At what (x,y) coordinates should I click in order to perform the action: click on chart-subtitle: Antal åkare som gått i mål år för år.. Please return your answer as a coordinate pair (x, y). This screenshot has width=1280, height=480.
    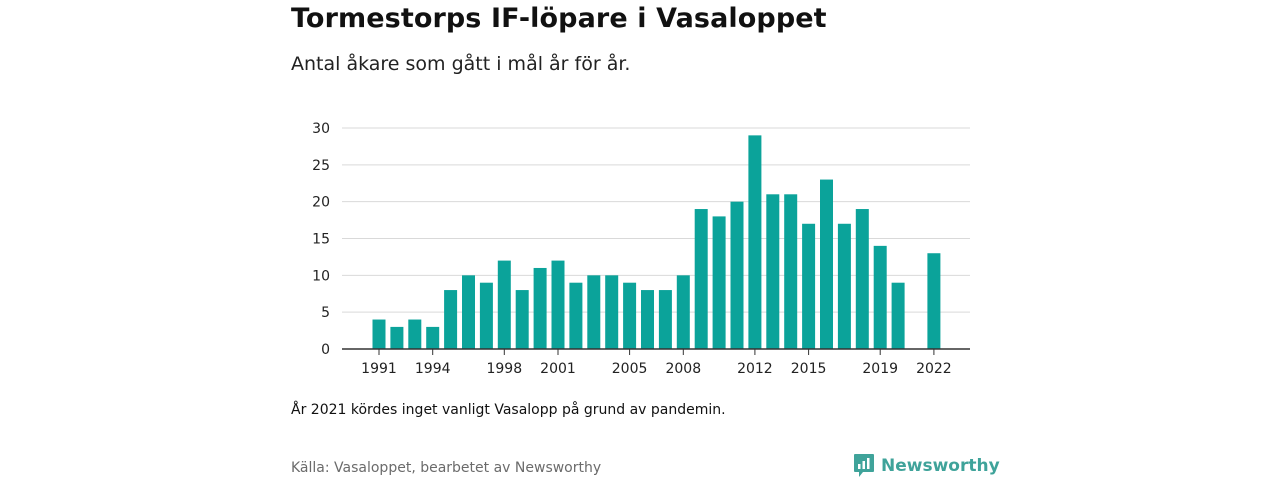
    Looking at the image, I should click on (461, 64).